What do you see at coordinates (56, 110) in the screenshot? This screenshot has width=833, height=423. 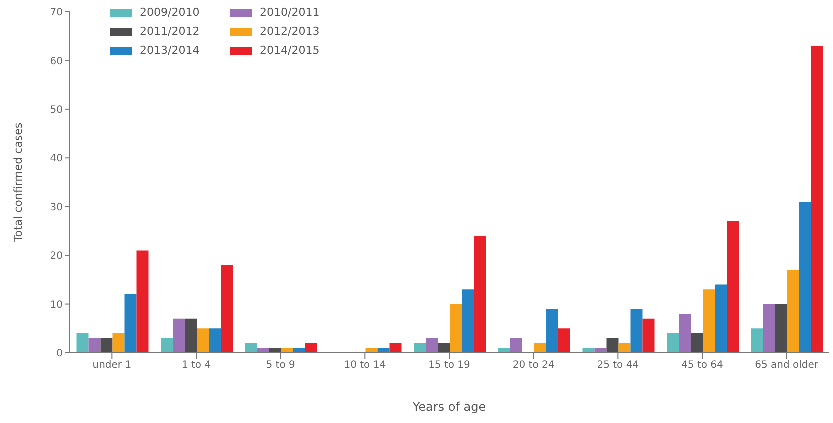 I see `y-tick-label: 50` at bounding box center [56, 110].